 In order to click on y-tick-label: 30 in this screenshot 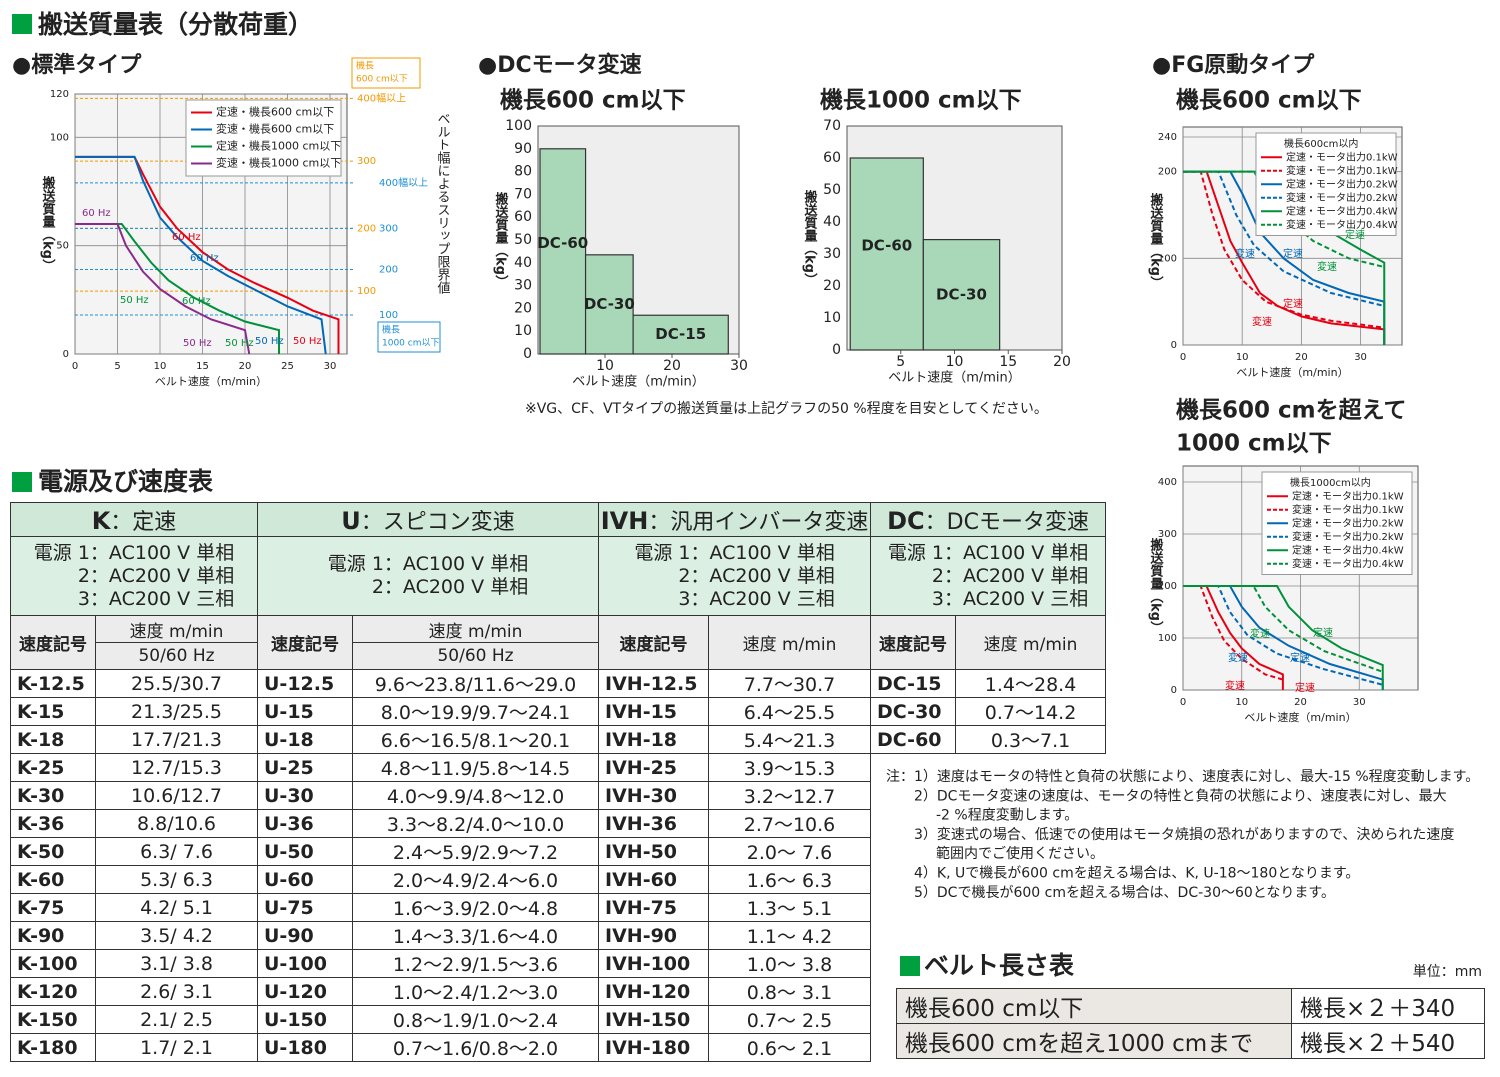, I will do `click(523, 286)`.